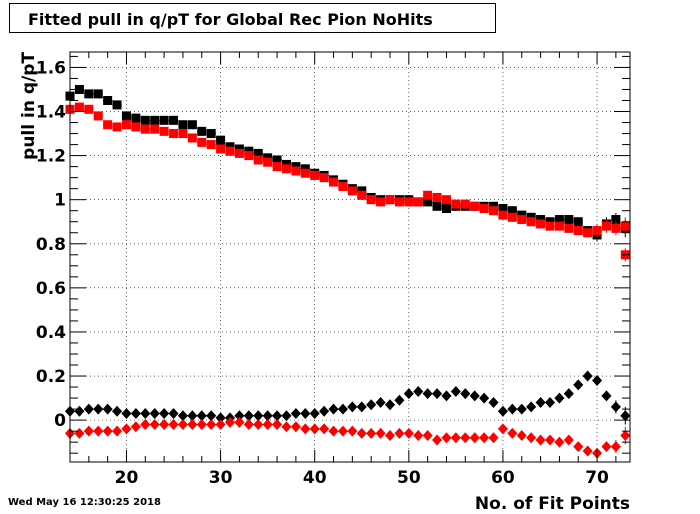 The image size is (700, 514). What do you see at coordinates (51, 113) in the screenshot?
I see `y-tick-label: 1.4` at bounding box center [51, 113].